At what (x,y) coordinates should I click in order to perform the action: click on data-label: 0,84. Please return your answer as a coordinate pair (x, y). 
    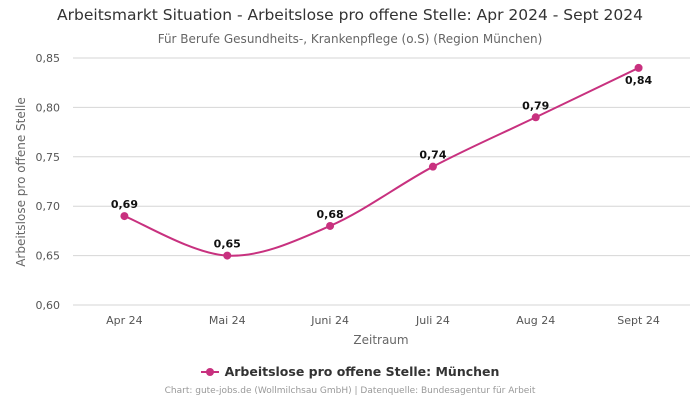
    Looking at the image, I should click on (638, 80).